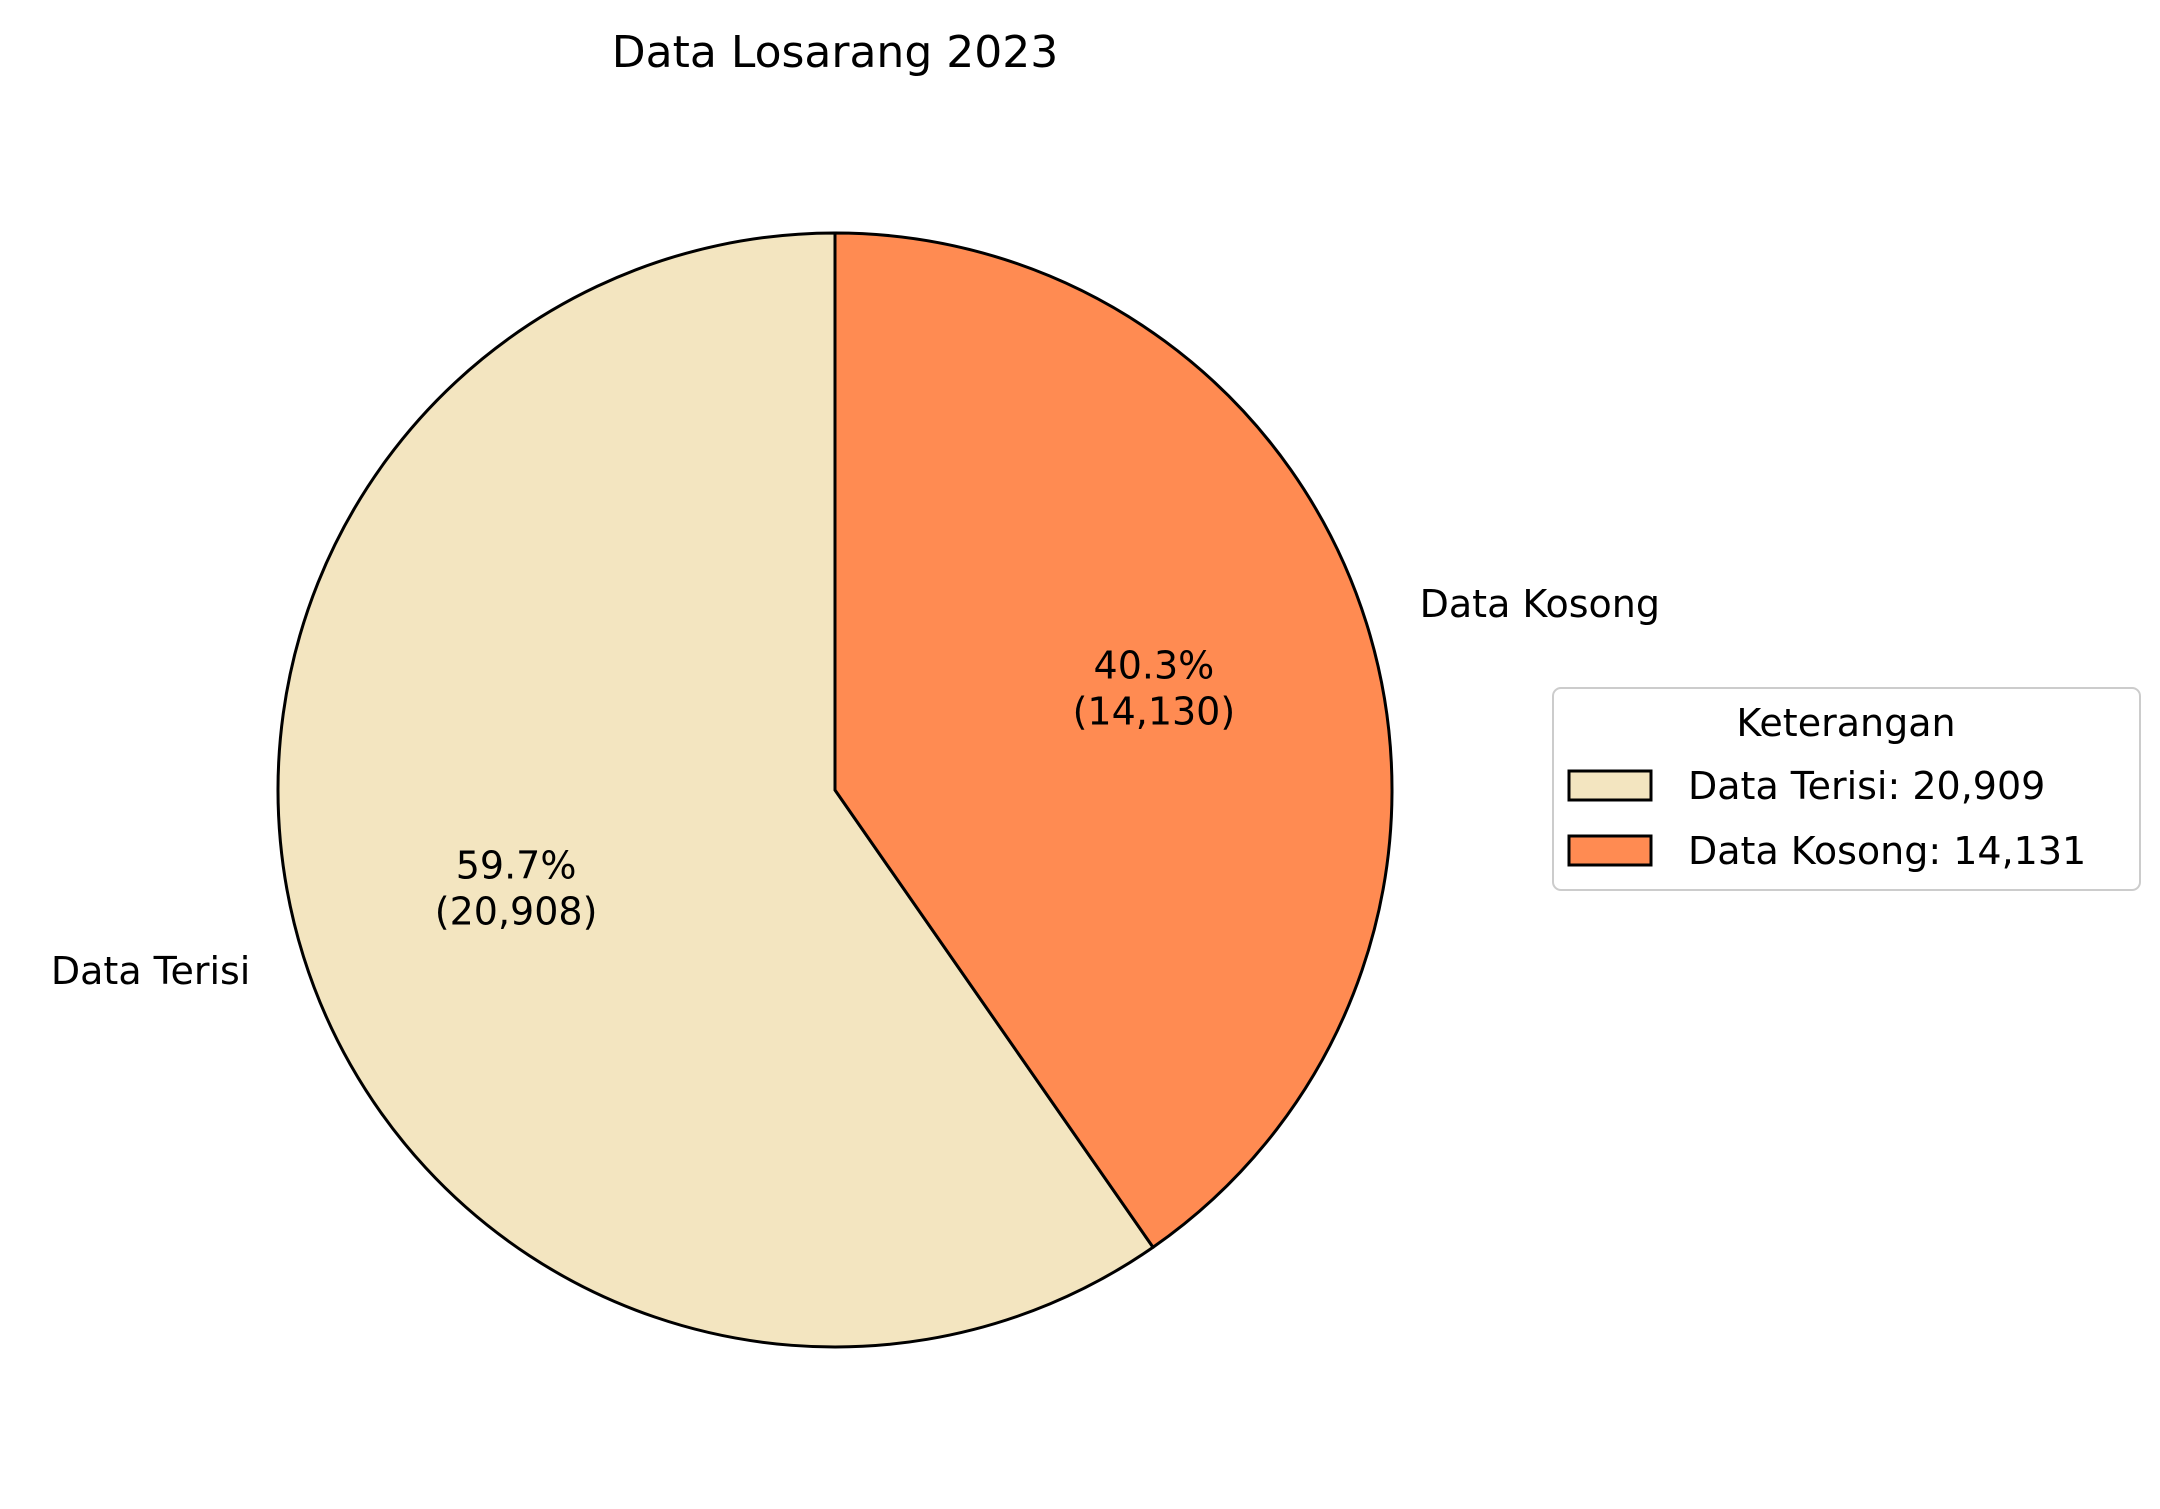 This screenshot has width=2160, height=1509. What do you see at coordinates (516, 911) in the screenshot?
I see `slice-value-label: (20,908)` at bounding box center [516, 911].